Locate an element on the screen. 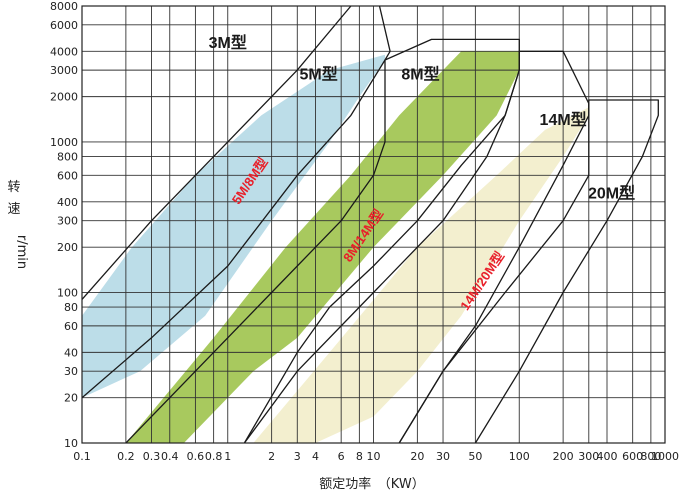 This screenshot has height=498, width=689. y-tick-label: 300 is located at coordinates (67, 221).